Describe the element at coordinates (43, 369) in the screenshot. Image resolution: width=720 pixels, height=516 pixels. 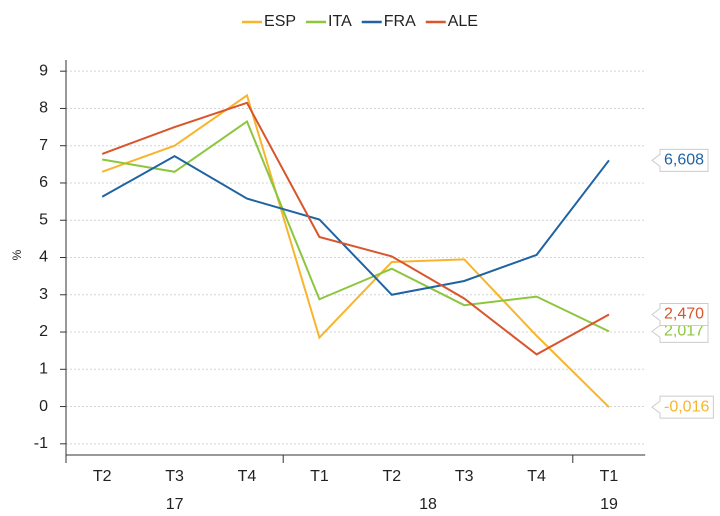
I see `y-tick-label: 1` at that location.